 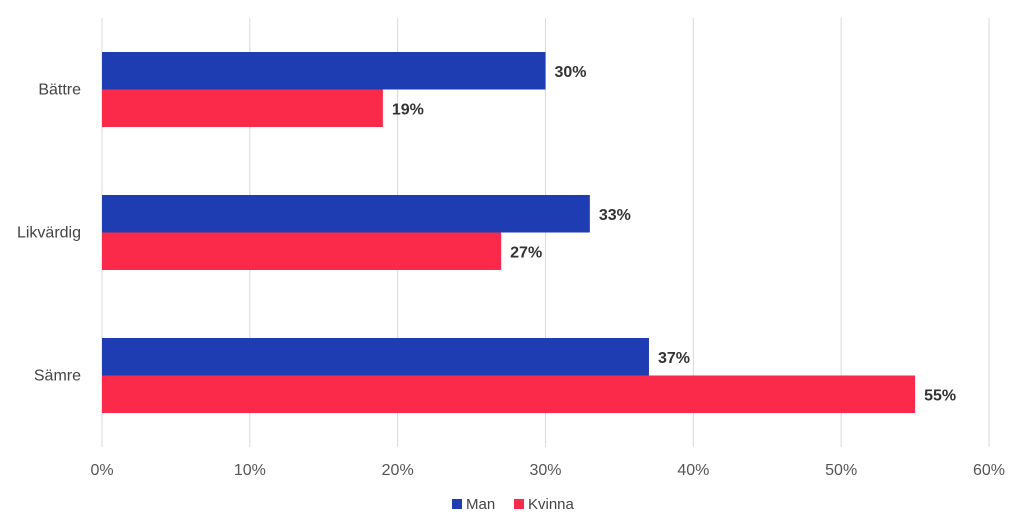 I want to click on category-labels: Bättre Likvärdig Sämre, so click(x=49, y=233).